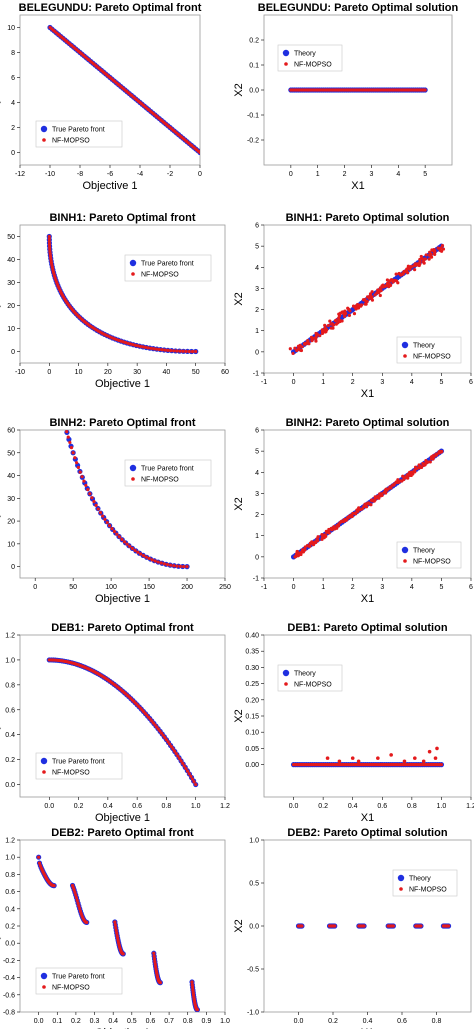 The width and height of the screenshot is (474, 1029). What do you see at coordinates (10, 660) in the screenshot?
I see `y-tick-label: 1.0` at bounding box center [10, 660].